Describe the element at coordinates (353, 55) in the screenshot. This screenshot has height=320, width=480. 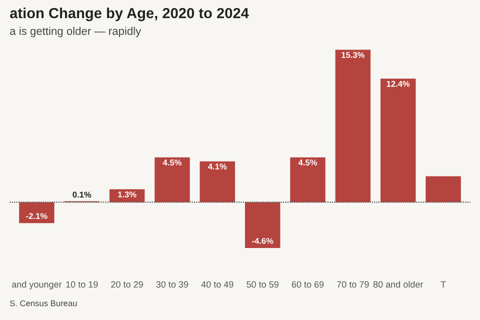
I see `data-label: 15.3%` at that location.